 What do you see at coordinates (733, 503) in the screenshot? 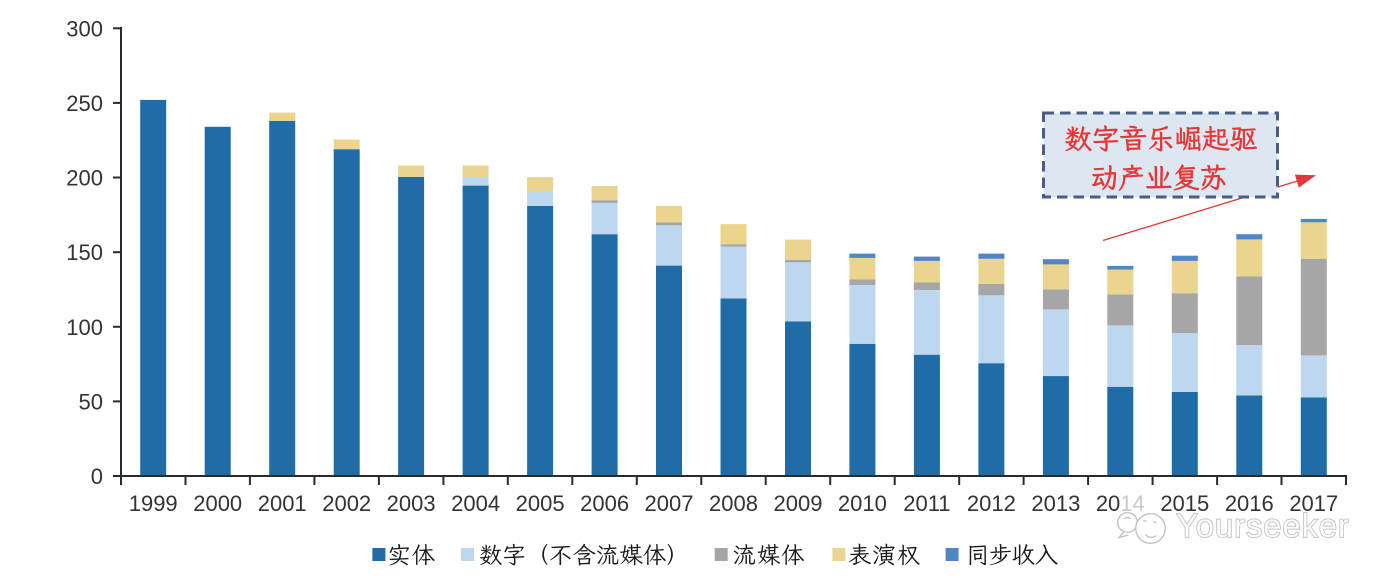
I see `svg-text: 2008` at bounding box center [733, 503].